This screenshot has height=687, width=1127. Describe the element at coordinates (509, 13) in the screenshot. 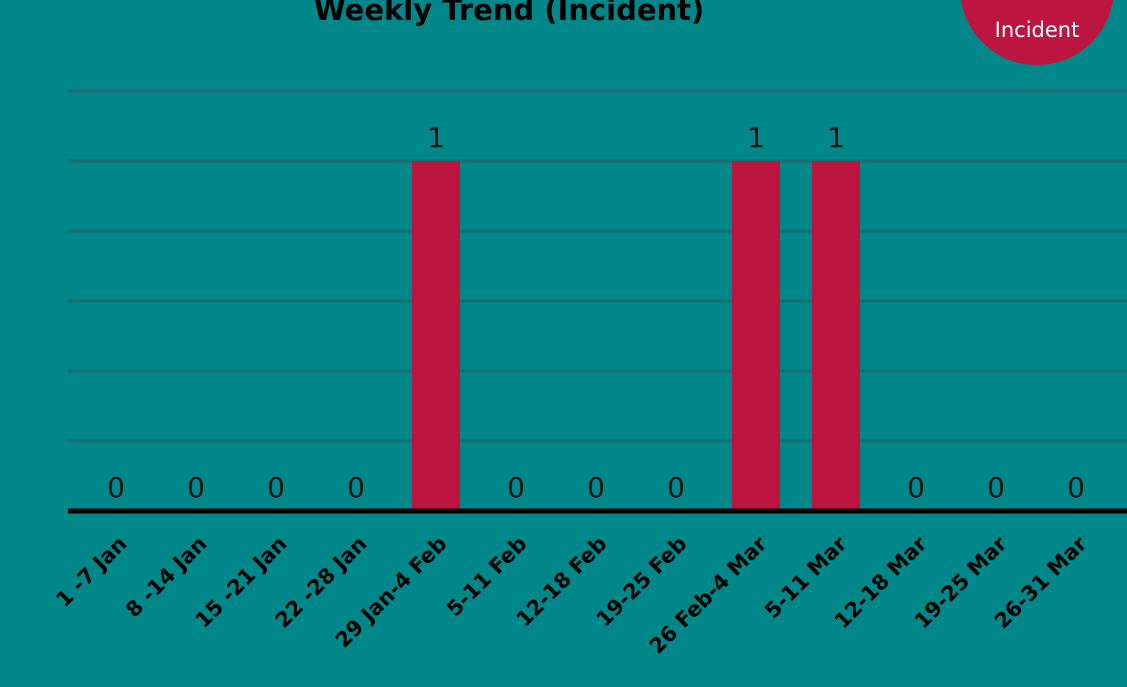

I see `chart-title: Weekly Trend (Incident)` at that location.